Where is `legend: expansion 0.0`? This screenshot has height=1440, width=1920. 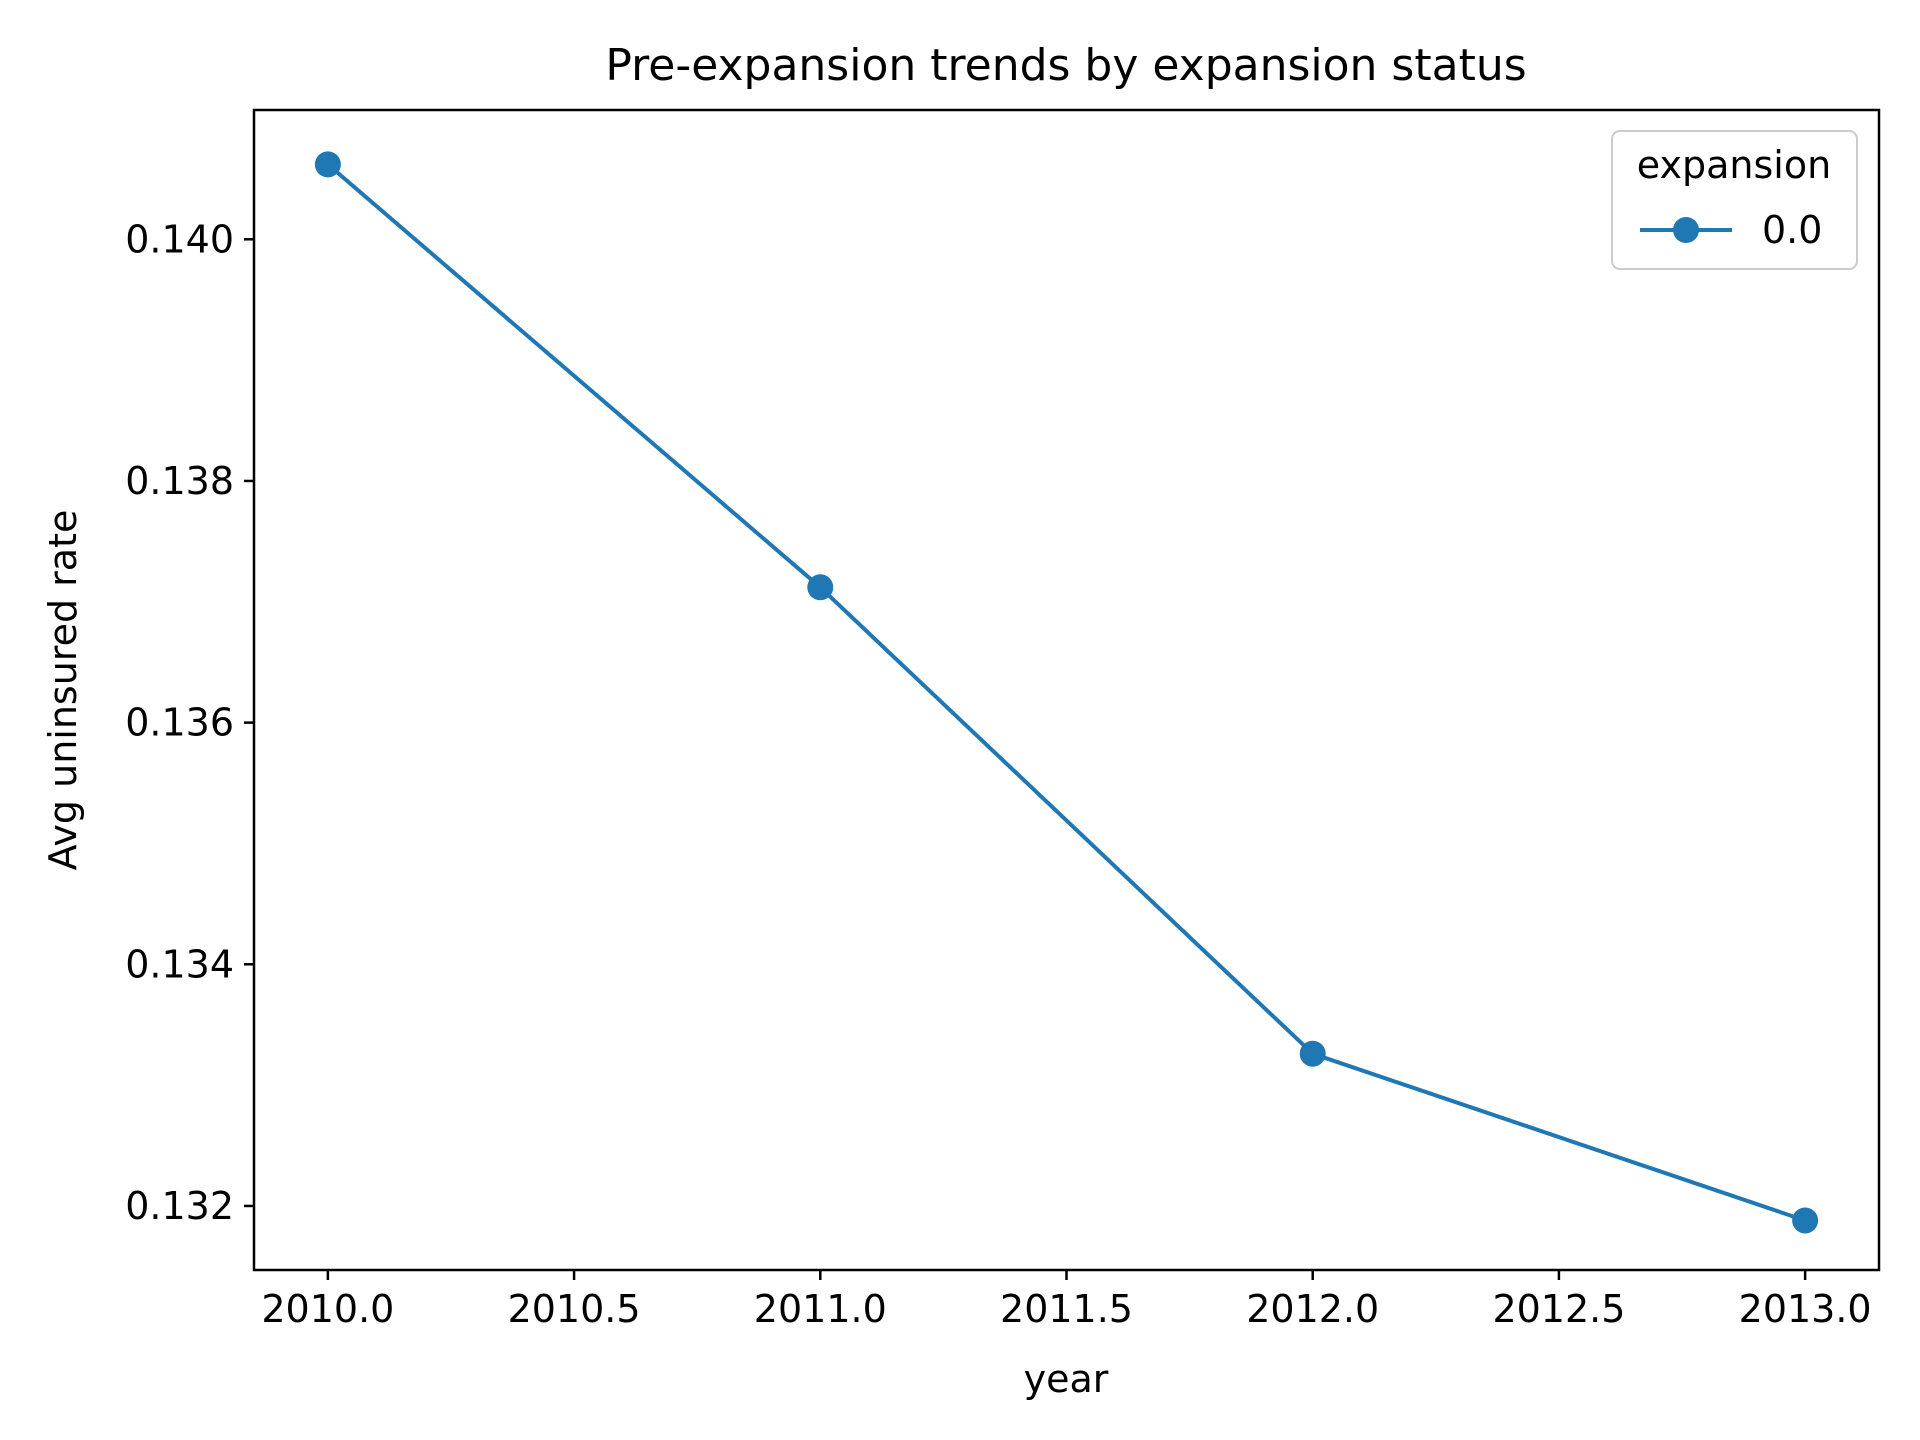
legend: expansion 0.0 is located at coordinates (1734, 200).